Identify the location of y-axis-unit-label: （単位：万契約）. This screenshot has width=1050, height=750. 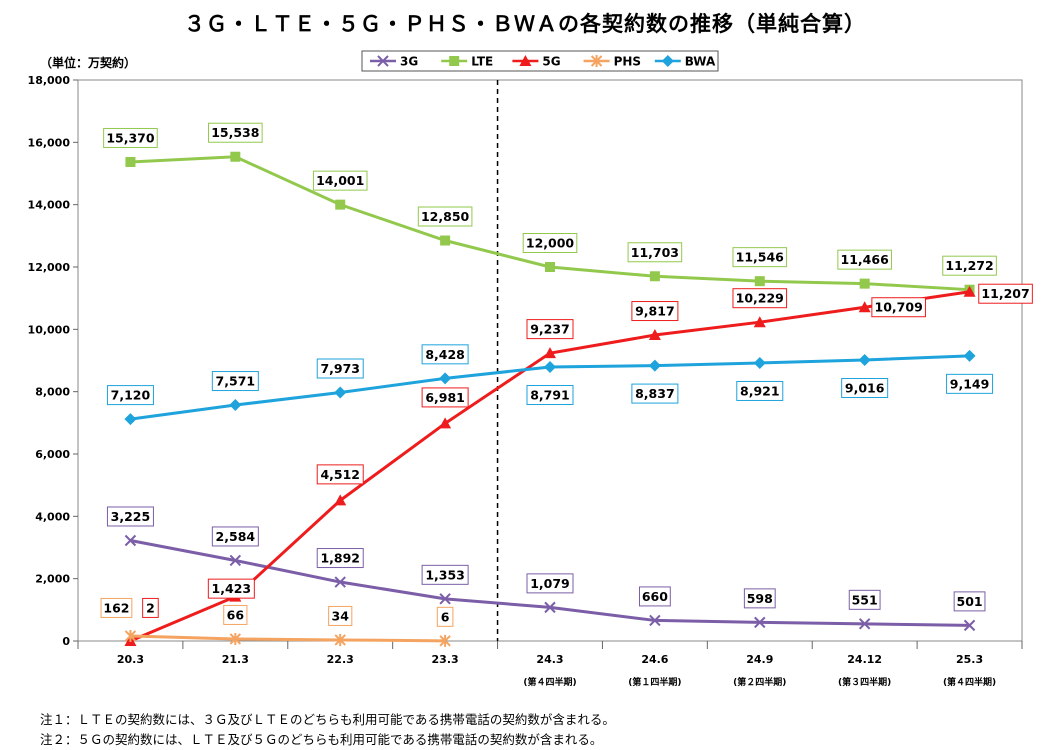
(88, 63).